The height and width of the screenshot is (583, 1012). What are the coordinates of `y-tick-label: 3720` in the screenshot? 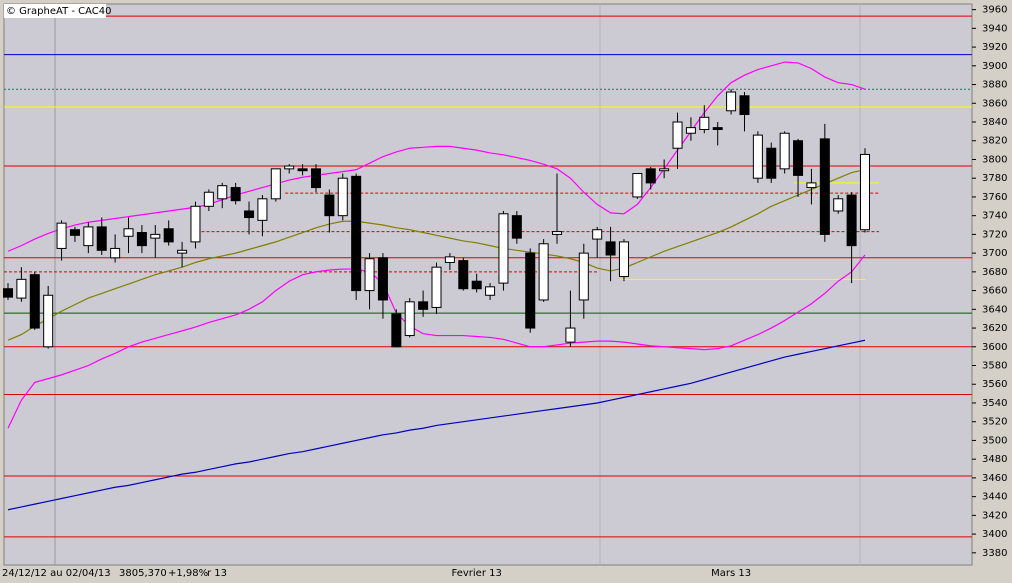 It's located at (994, 234).